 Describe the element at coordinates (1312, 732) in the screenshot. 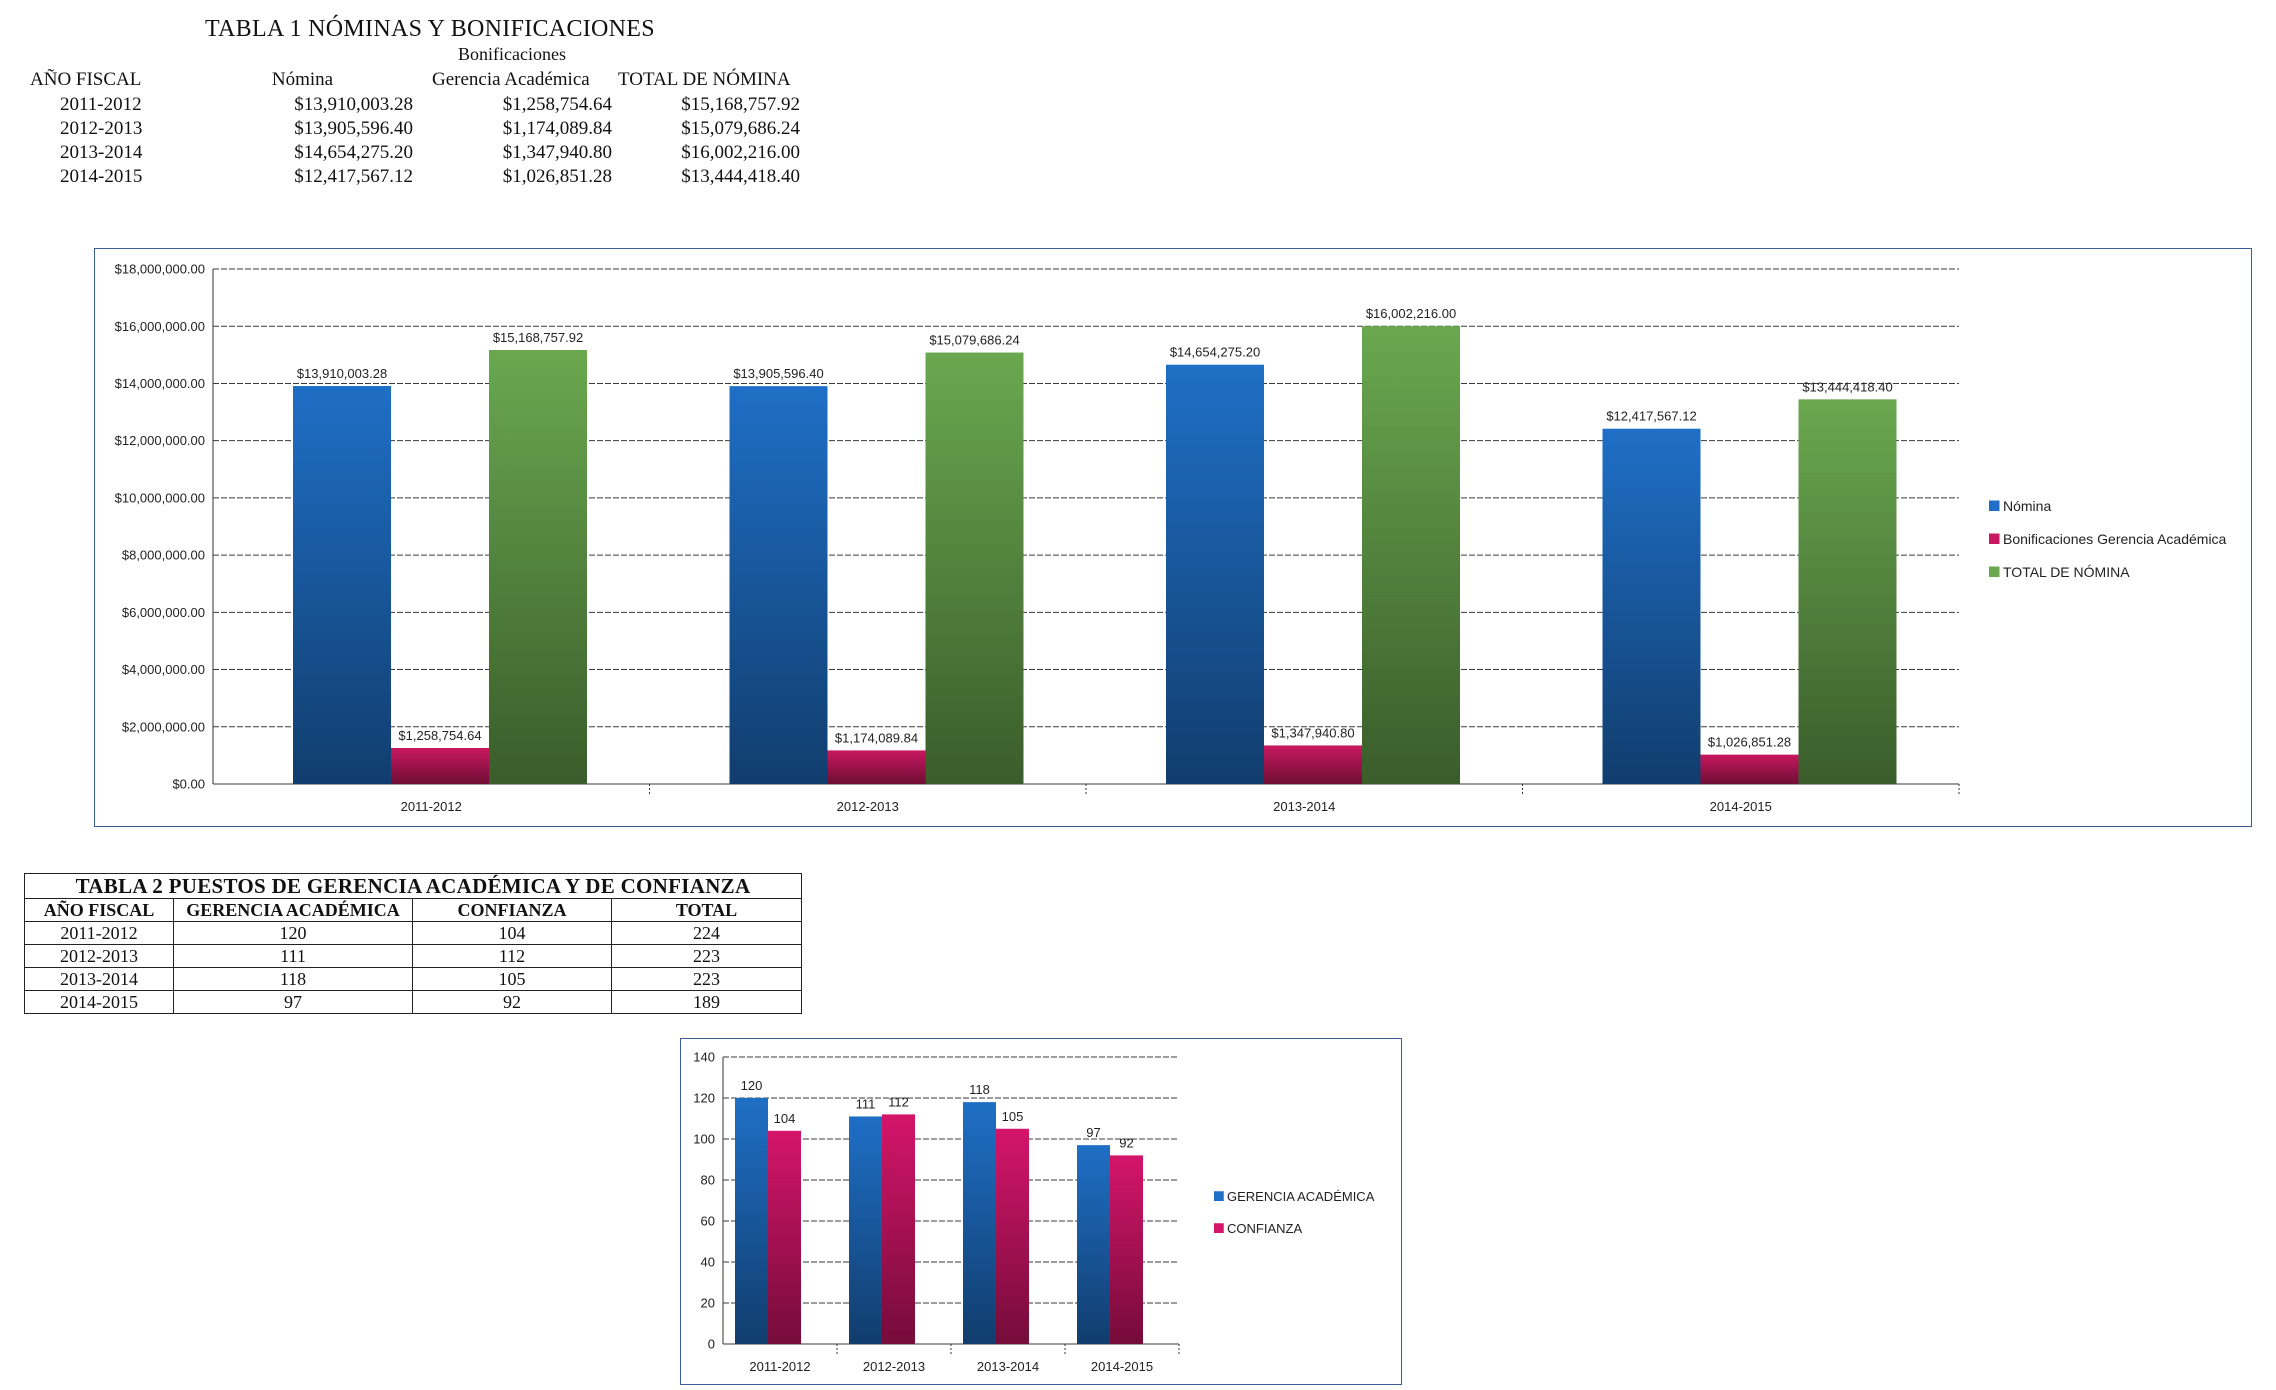

I see `data-label: $1,347,940.80` at that location.